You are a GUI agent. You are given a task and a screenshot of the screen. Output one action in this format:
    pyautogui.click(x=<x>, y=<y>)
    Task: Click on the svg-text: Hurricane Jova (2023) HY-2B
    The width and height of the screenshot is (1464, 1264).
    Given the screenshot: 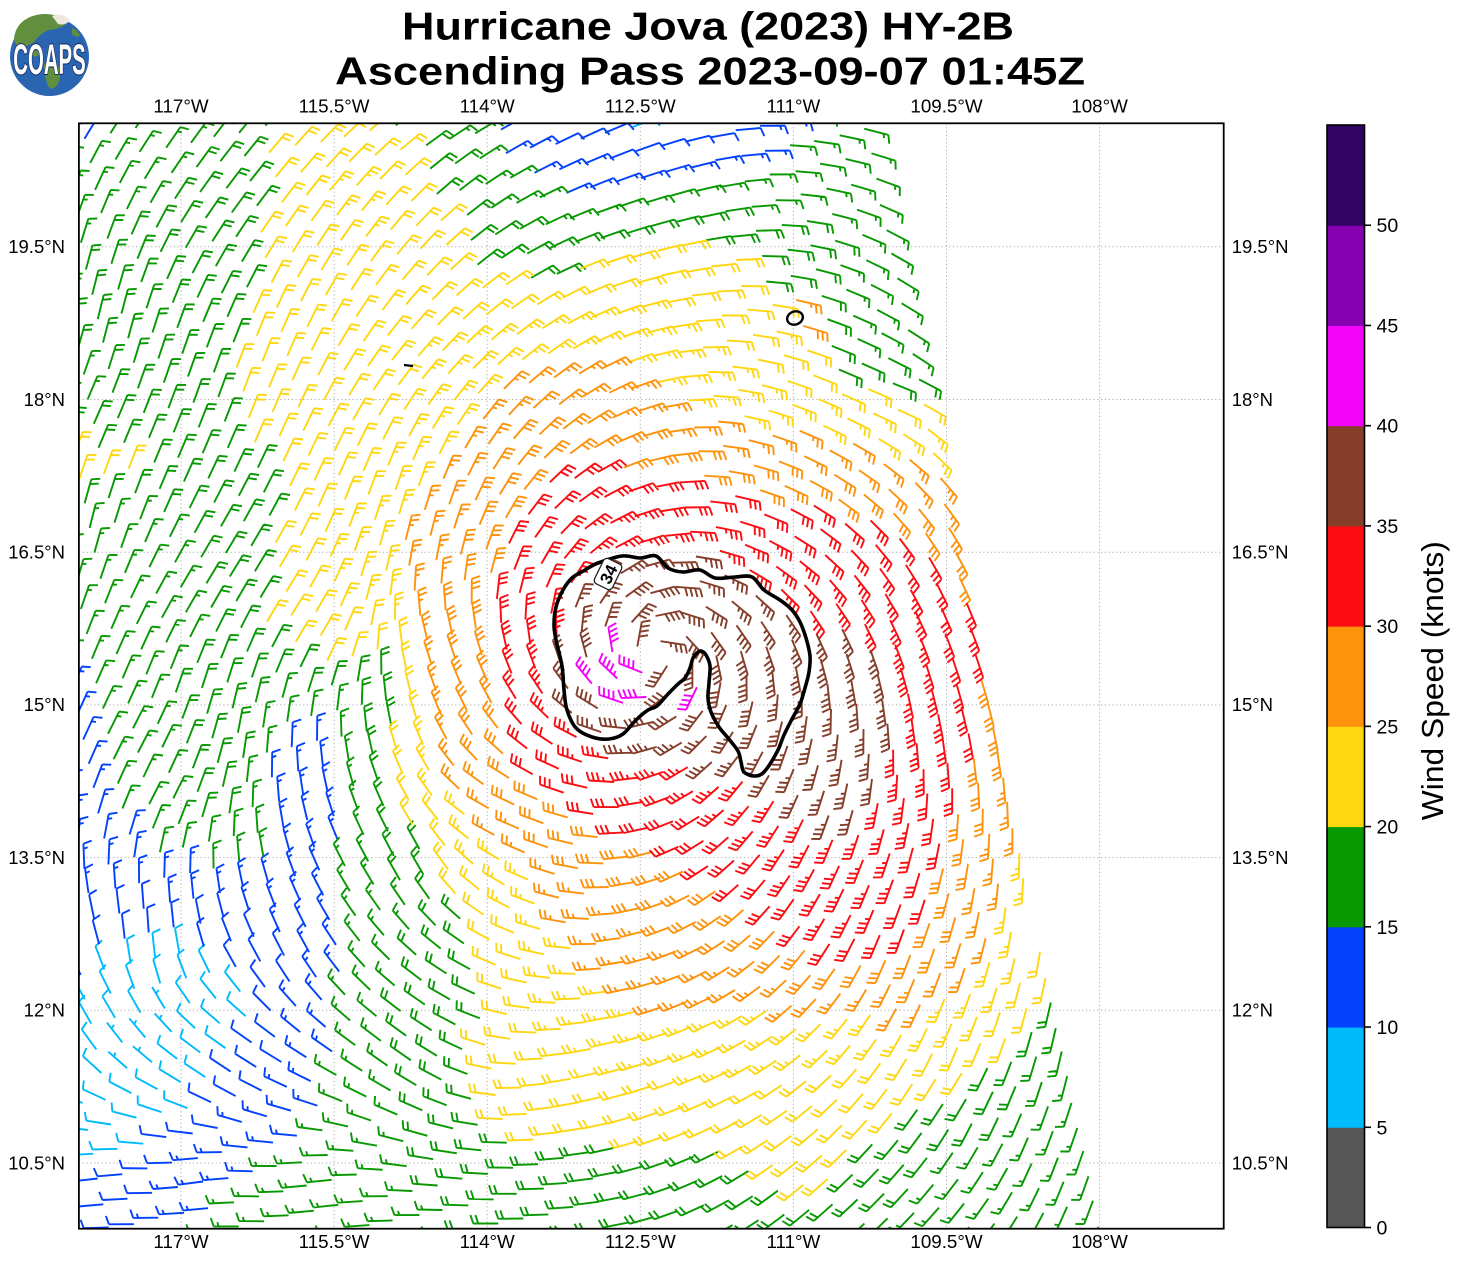 What is the action you would take?
    pyautogui.click(x=708, y=27)
    